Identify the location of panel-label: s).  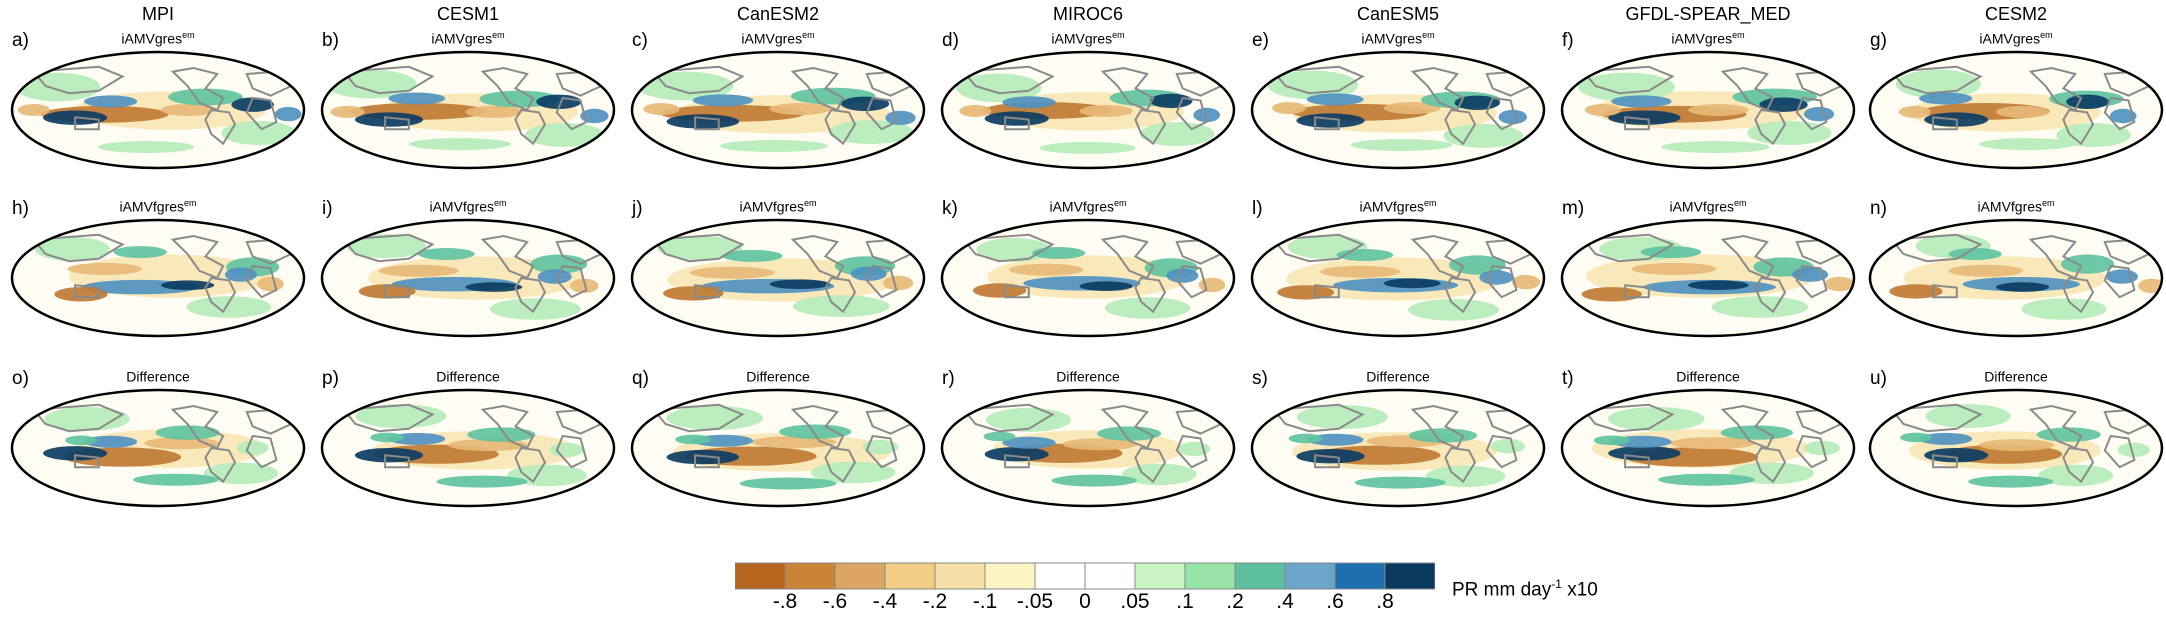
(1260, 378).